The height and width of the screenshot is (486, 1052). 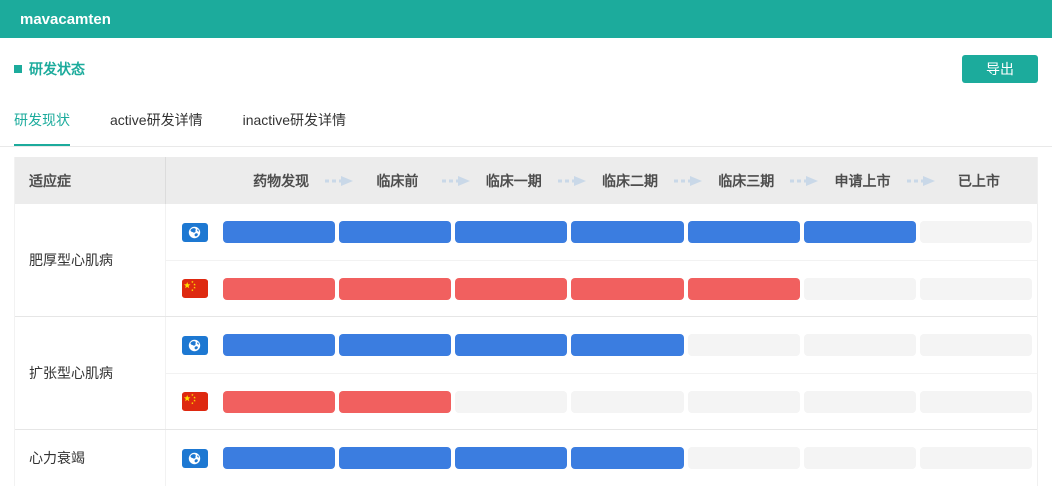 I want to click on section-title-label: 研发状态, so click(x=57, y=69).